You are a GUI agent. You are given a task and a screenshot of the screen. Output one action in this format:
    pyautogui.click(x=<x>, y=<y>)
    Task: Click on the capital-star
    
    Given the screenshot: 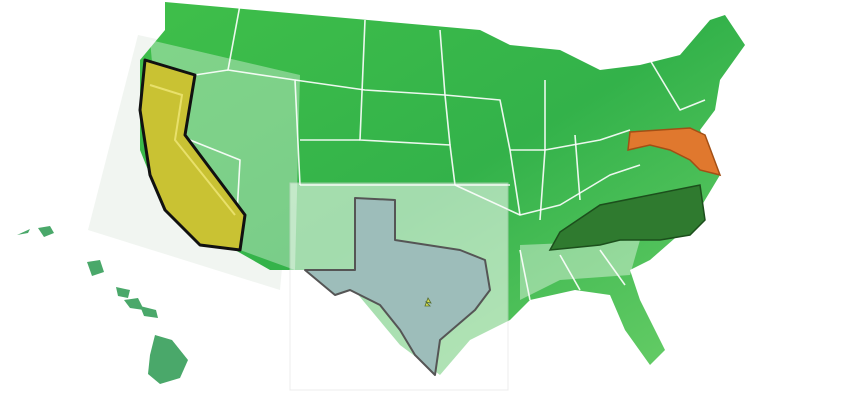 What is the action you would take?
    pyautogui.click(x=428, y=302)
    